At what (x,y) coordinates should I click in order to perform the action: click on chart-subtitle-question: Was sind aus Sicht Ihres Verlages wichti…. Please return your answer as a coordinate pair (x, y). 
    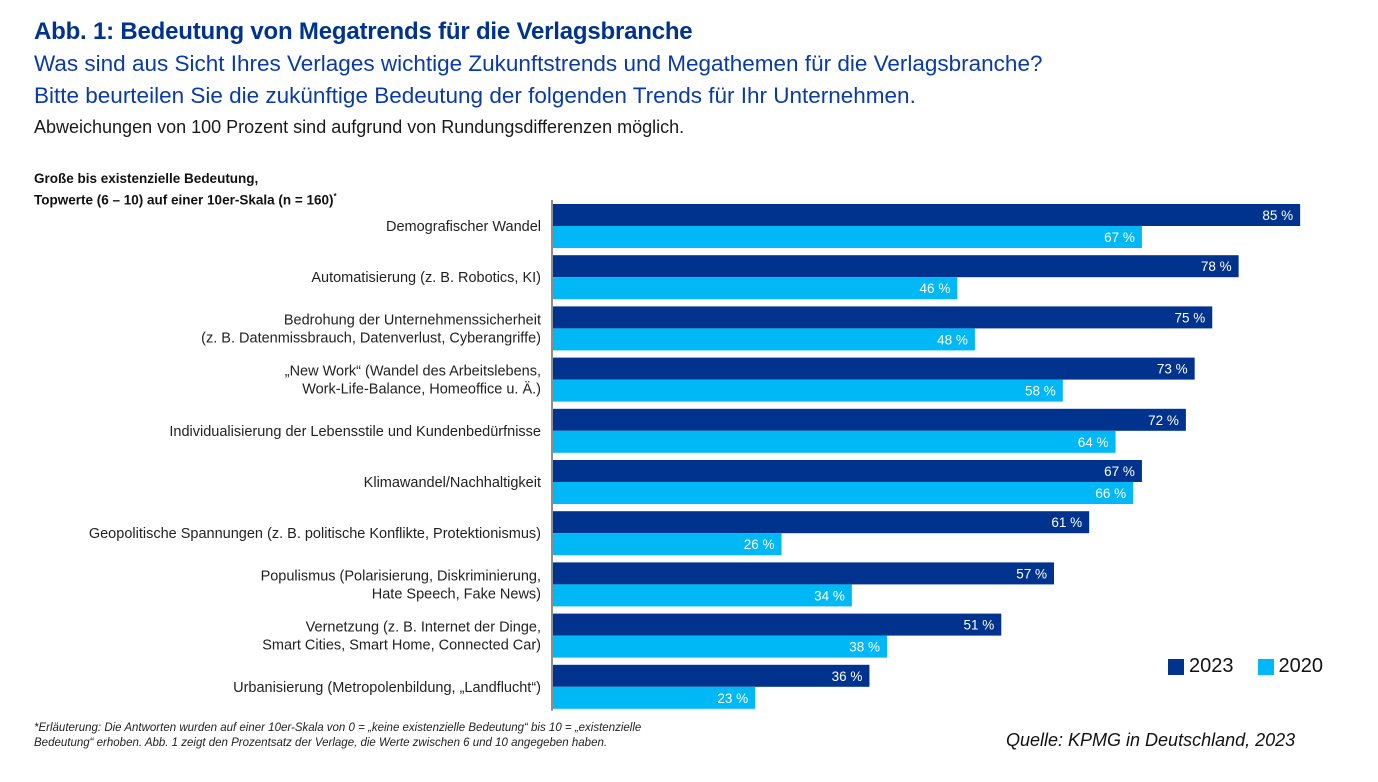
    Looking at the image, I should click on (538, 63).